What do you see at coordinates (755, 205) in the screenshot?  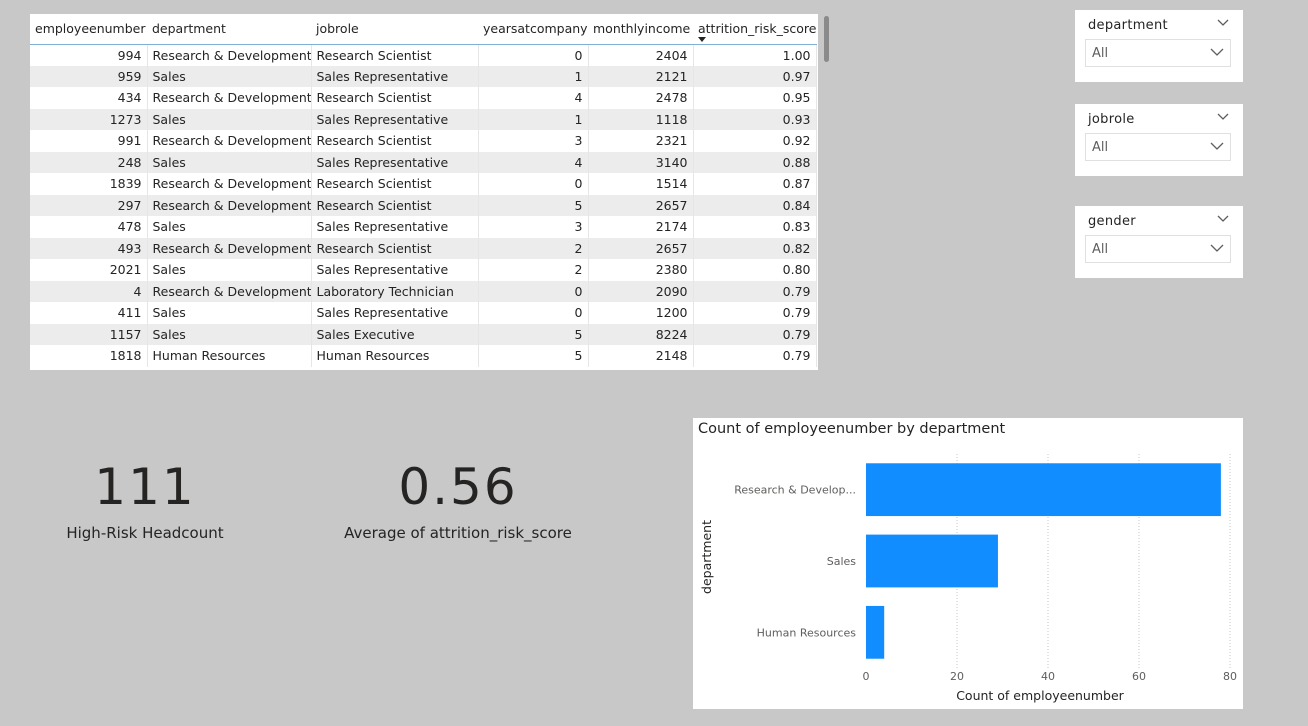 I see `table-cell-attrition-risk-score: 0.84` at bounding box center [755, 205].